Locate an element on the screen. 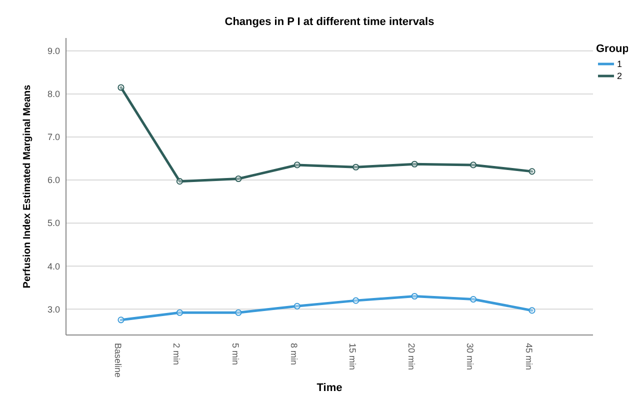 The width and height of the screenshot is (636, 407). x-tick-label: 45 min is located at coordinates (529, 356).